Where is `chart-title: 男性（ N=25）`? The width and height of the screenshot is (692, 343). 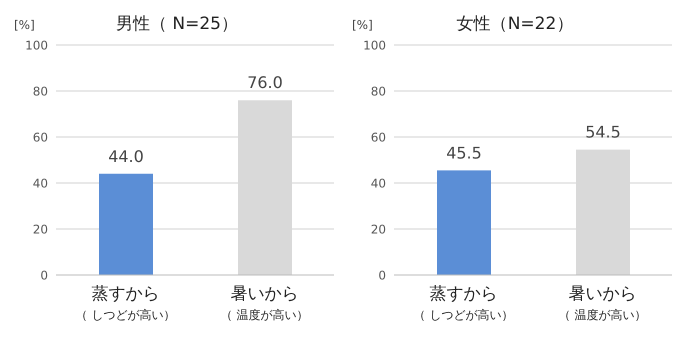
chart-title: 男性（ N=25） is located at coordinates (177, 24).